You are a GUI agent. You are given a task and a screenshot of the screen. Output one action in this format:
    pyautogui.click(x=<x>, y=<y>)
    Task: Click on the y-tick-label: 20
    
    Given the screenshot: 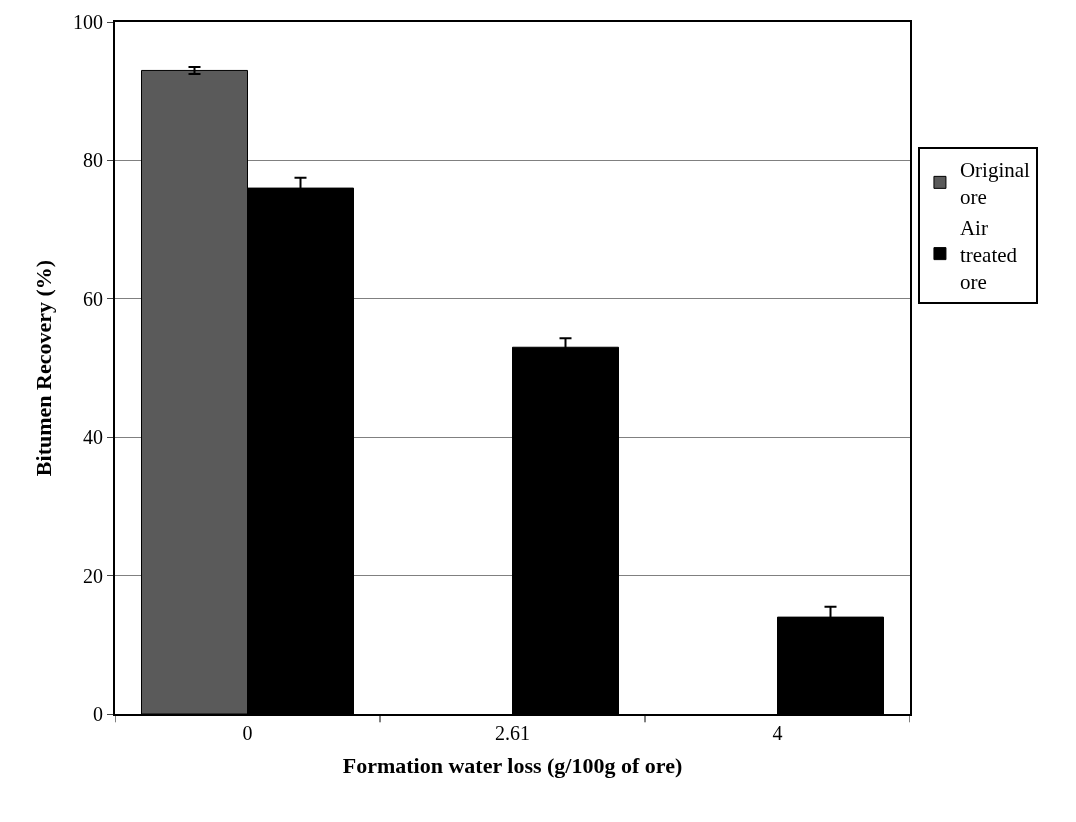 What is the action you would take?
    pyautogui.click(x=93, y=575)
    